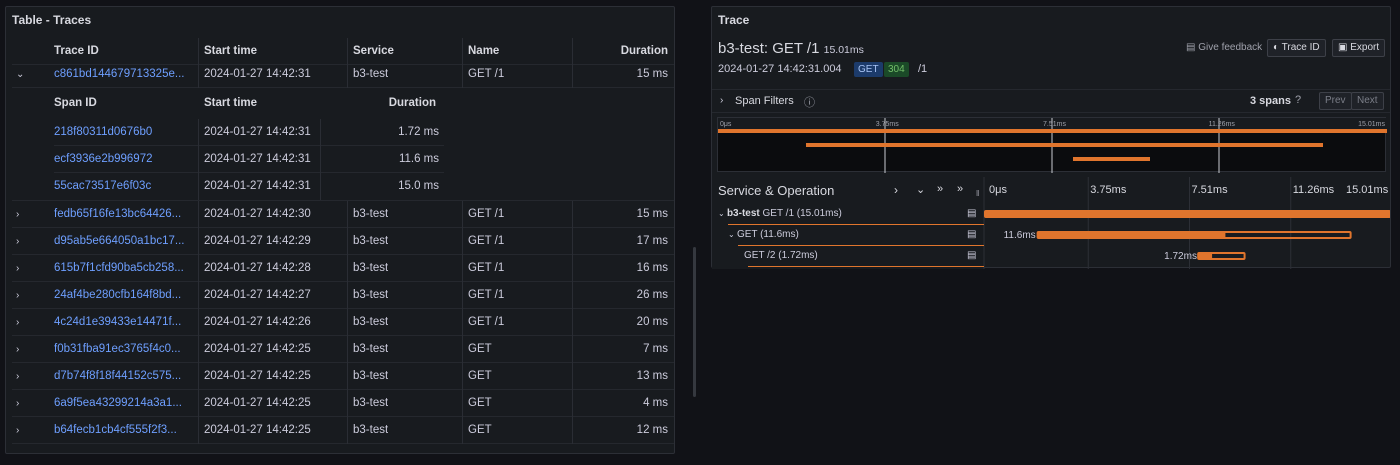  What do you see at coordinates (1051, 101) in the screenshot?
I see `span-filters-bar: › Span Filters ⓘ 3 spans ? Prev Next` at bounding box center [1051, 101].